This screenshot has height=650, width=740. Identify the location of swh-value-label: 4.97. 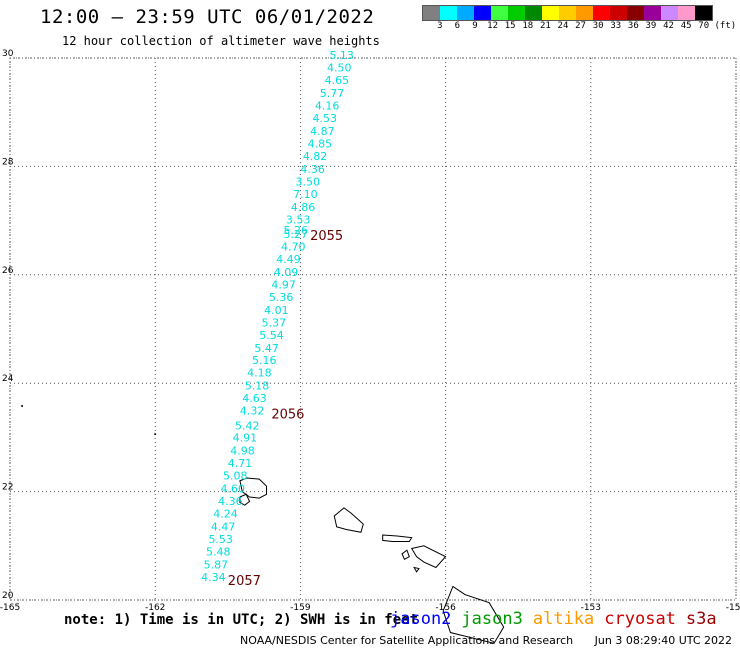
(283, 284).